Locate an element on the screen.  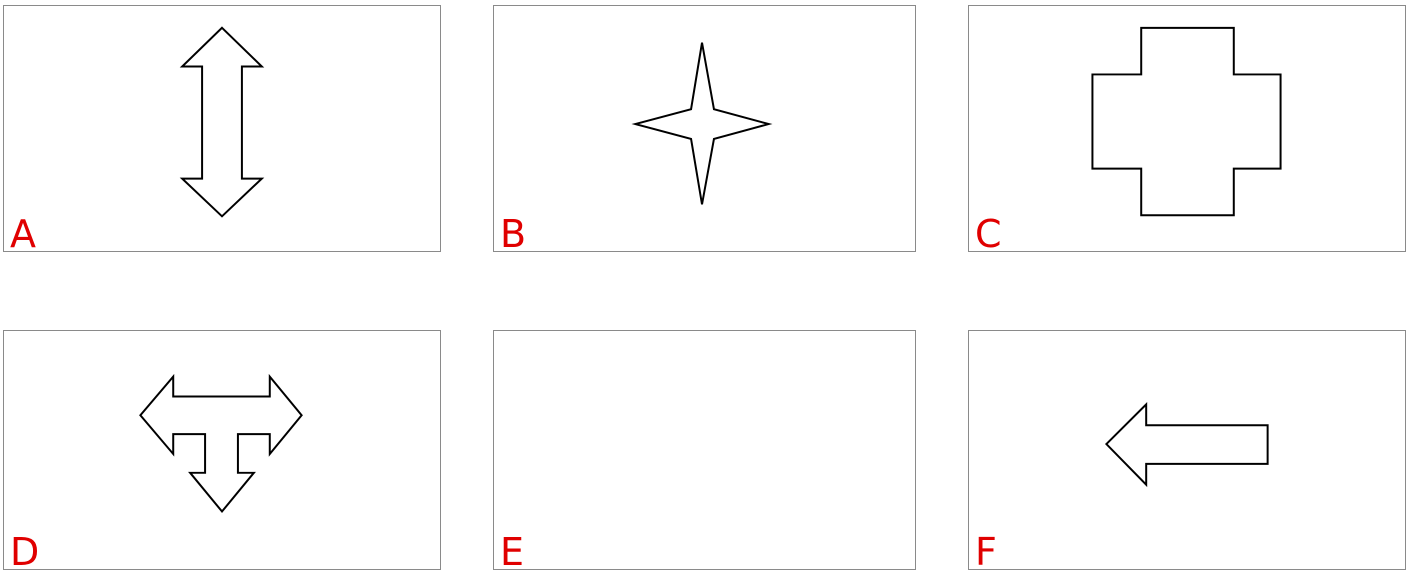
panel-label-f: F is located at coordinates (986, 552).